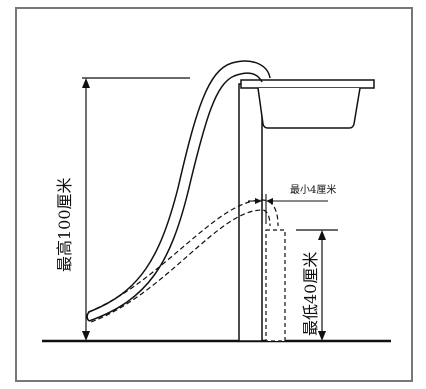 This screenshot has height=389, width=426. What do you see at coordinates (310, 294) in the screenshot?
I see `min-height-label: 最低40厘米` at bounding box center [310, 294].